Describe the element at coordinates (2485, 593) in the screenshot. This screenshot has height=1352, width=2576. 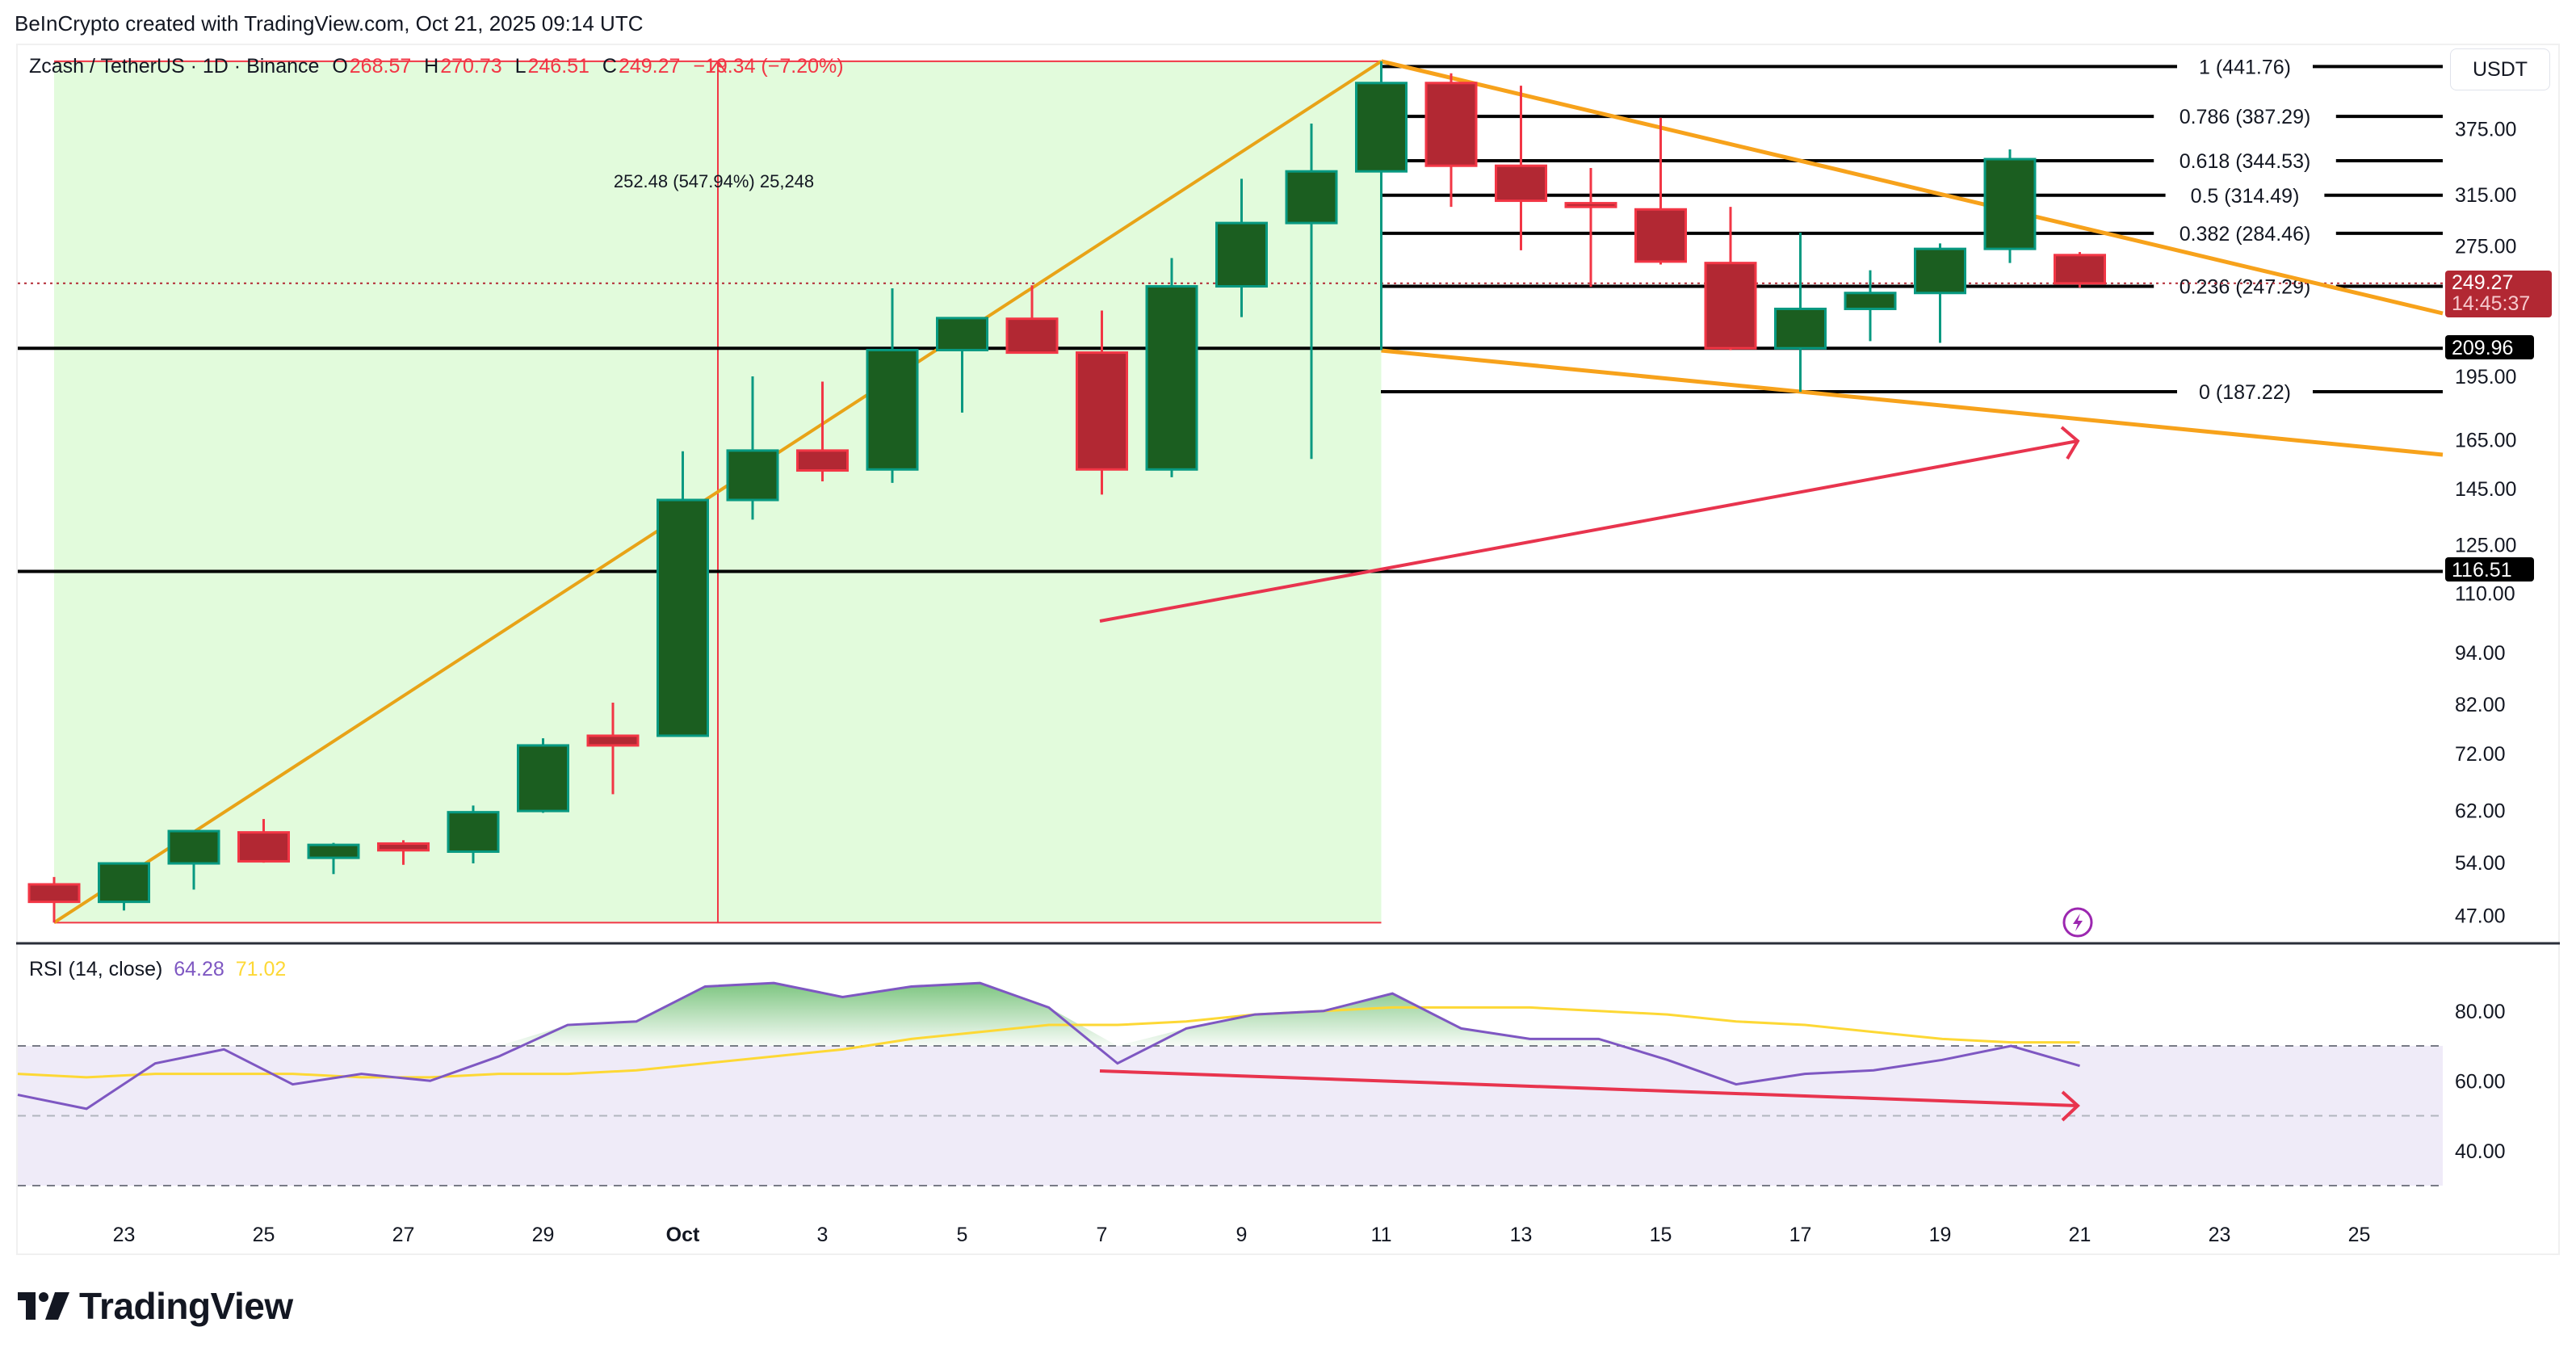
I see `svg-text: 110.00` at that location.